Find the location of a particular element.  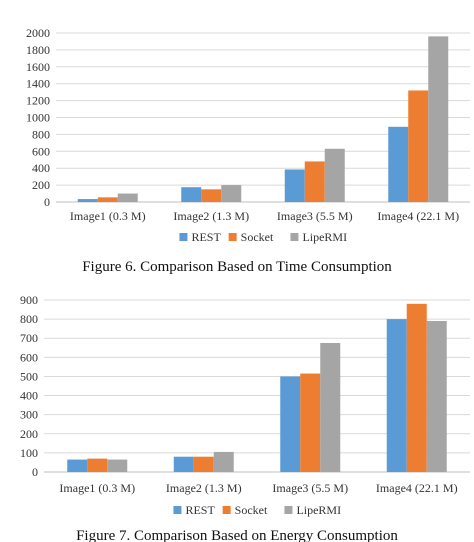

y-tick-label: 1200 is located at coordinates (38, 101).